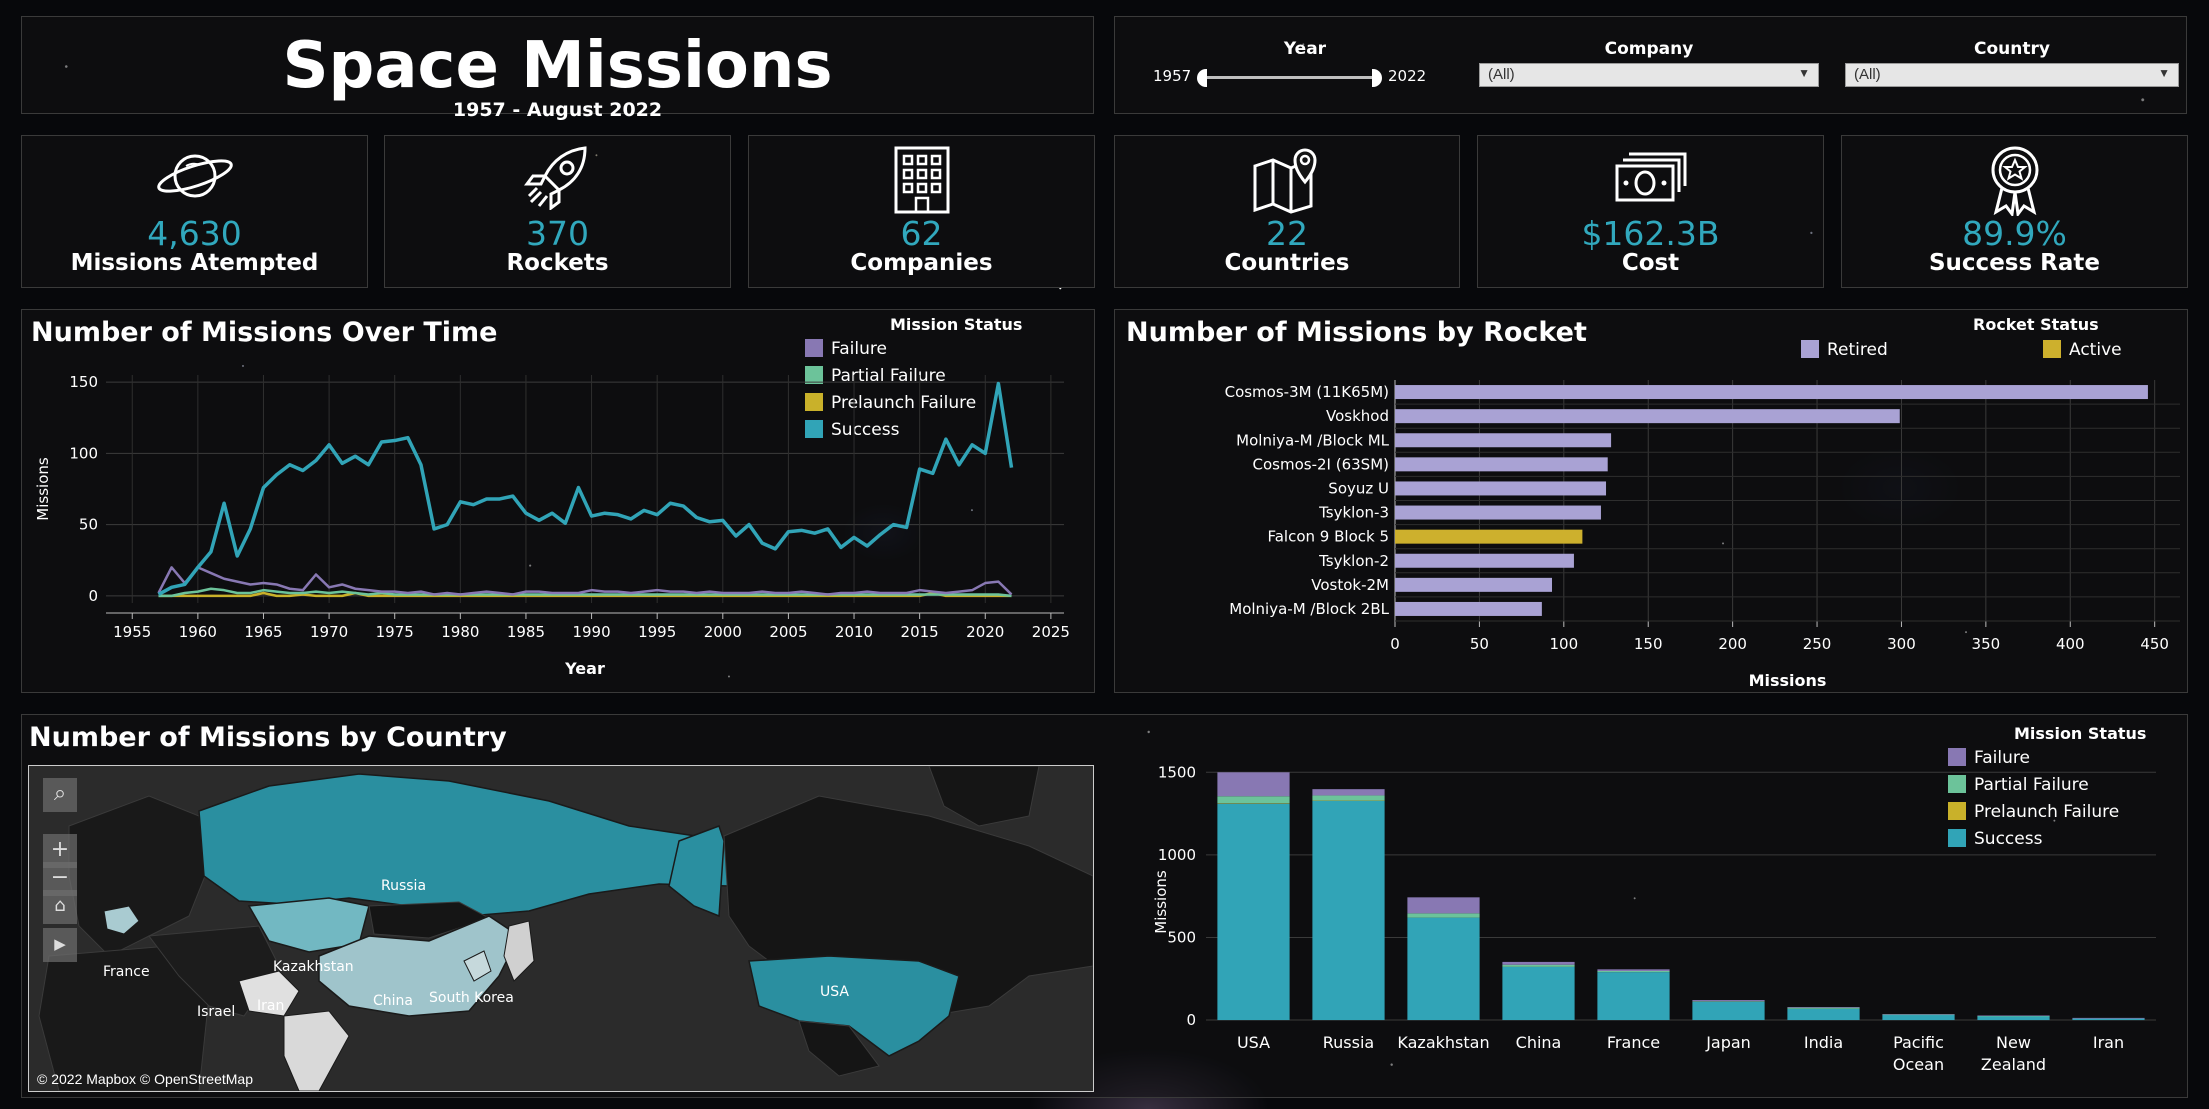 The width and height of the screenshot is (2209, 1109). What do you see at coordinates (1309, 609) in the screenshot?
I see `y-tick-label: Molniya-M /Block 2BL` at bounding box center [1309, 609].